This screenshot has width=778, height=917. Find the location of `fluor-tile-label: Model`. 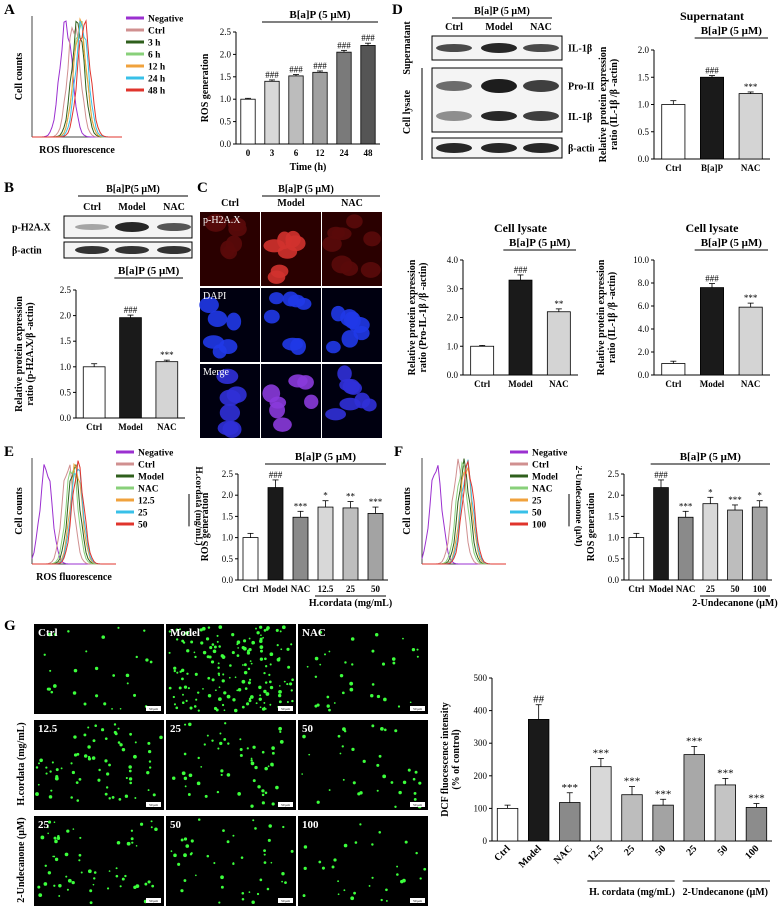

fluor-tile-label: Model is located at coordinates (185, 633).